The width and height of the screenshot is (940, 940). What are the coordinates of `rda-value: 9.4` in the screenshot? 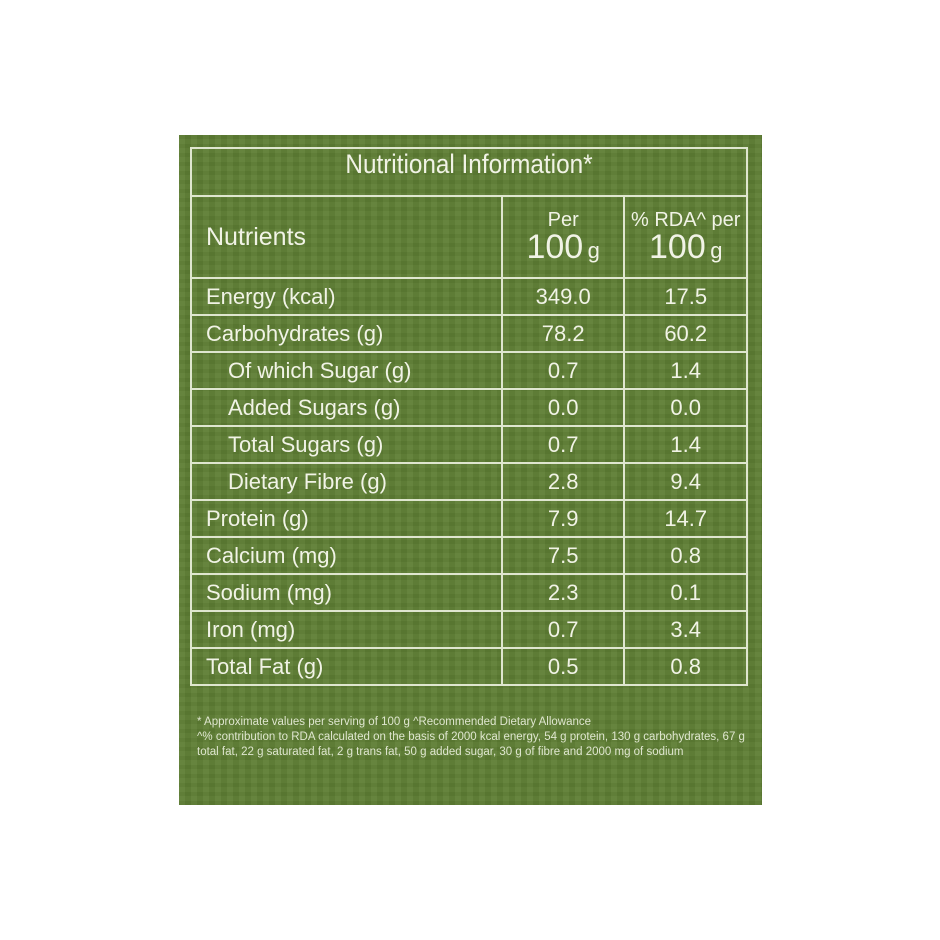 It's located at (685, 481).